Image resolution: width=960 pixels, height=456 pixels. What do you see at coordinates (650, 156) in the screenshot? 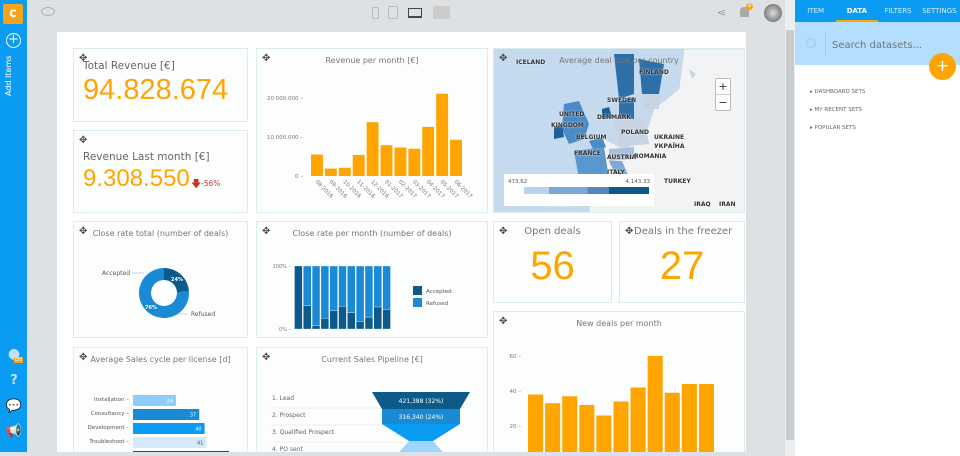
I see `map-country-label: ROMANIA` at bounding box center [650, 156].